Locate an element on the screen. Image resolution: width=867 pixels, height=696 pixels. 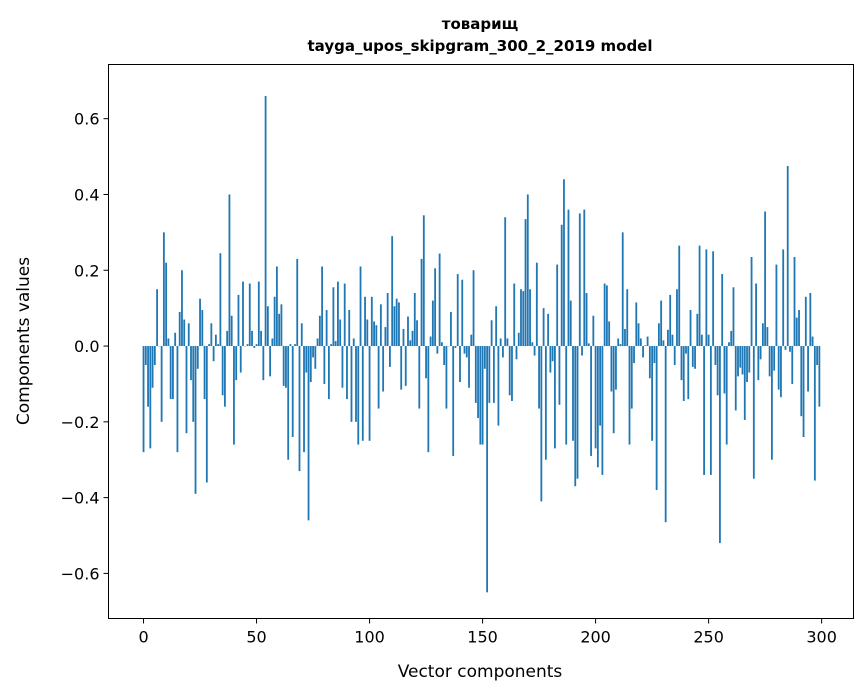
y-tick-label: −0.2 is located at coordinates (80, 422).